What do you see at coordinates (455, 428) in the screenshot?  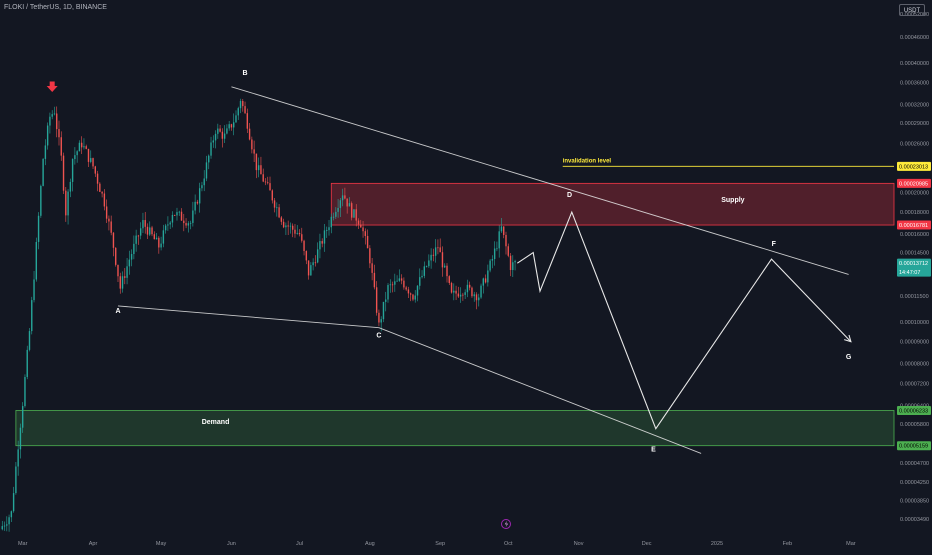 I see `demand-zone` at bounding box center [455, 428].